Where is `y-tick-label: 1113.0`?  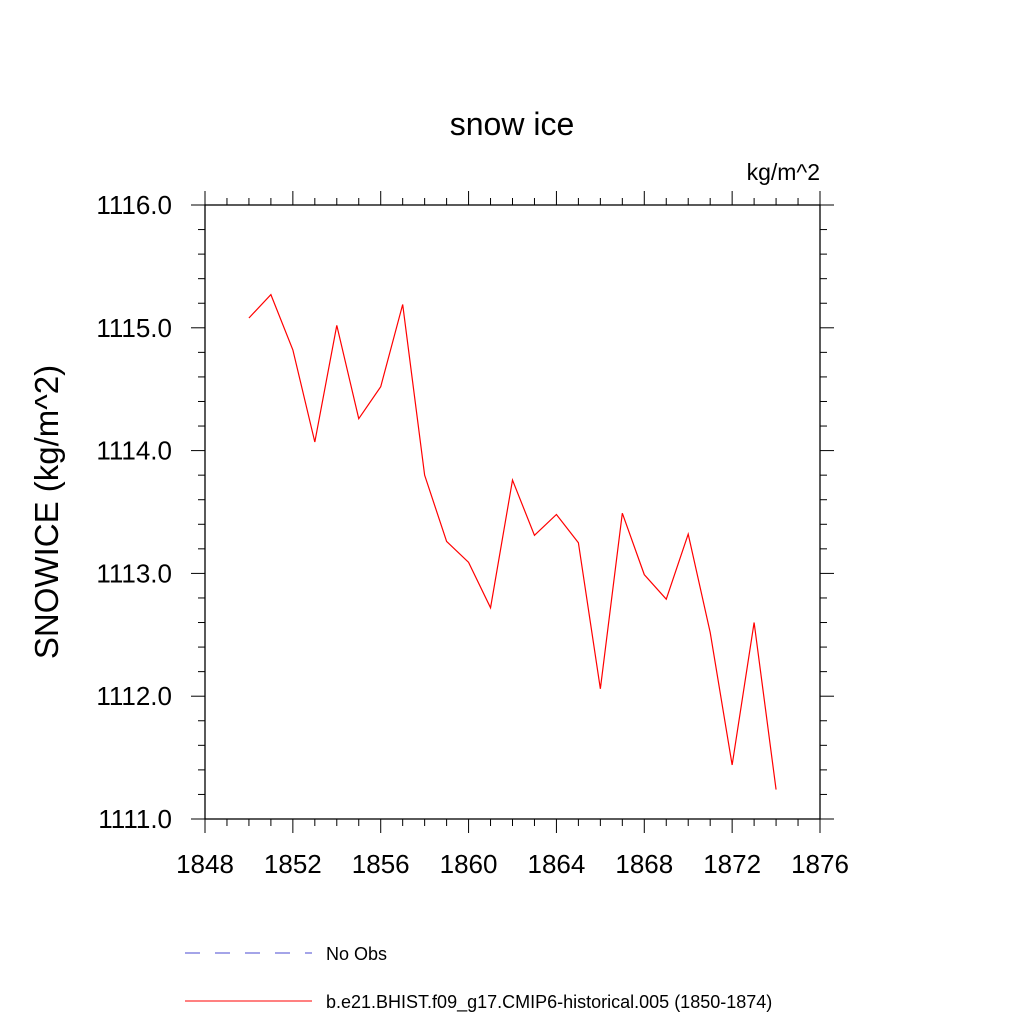
y-tick-label: 1113.0 is located at coordinates (134, 573).